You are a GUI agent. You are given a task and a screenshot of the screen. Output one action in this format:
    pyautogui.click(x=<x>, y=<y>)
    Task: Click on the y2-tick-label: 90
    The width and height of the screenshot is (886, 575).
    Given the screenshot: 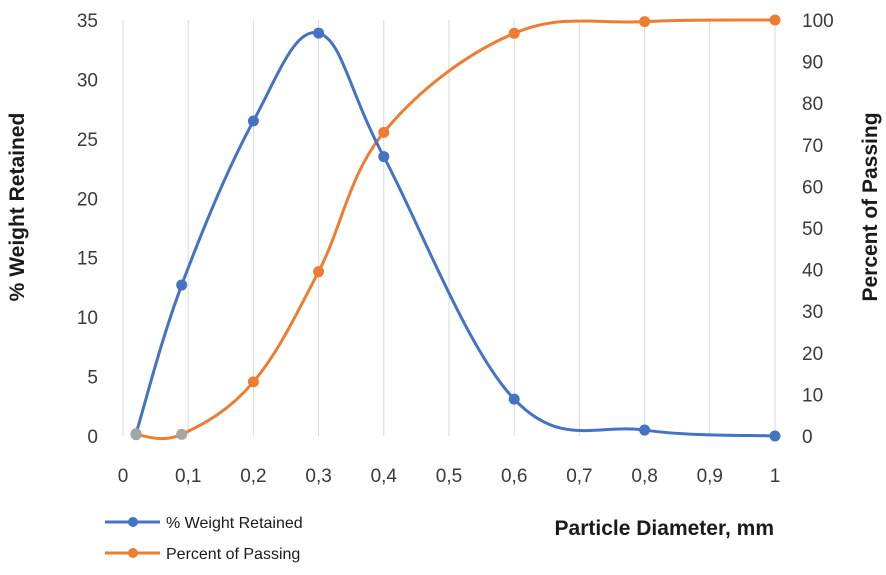 What is the action you would take?
    pyautogui.click(x=812, y=63)
    